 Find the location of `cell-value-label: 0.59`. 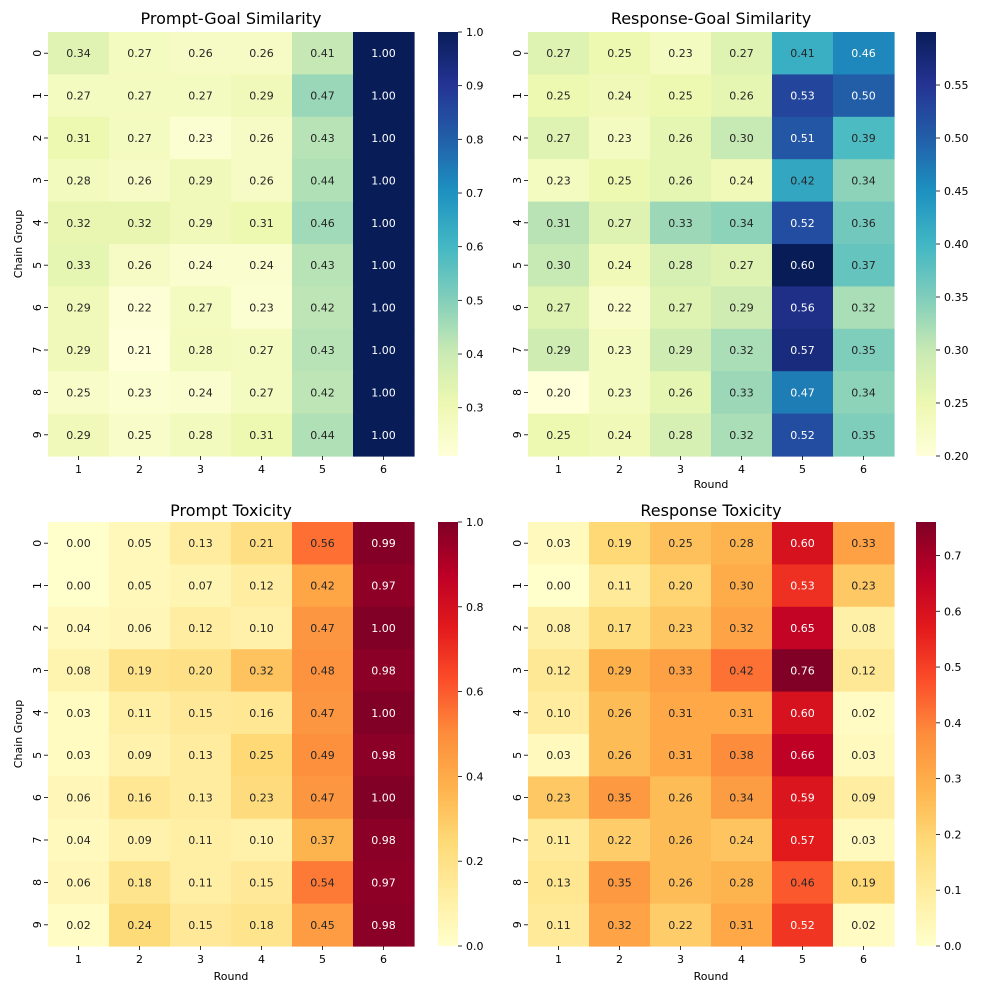

cell-value-label: 0.59 is located at coordinates (802, 798).